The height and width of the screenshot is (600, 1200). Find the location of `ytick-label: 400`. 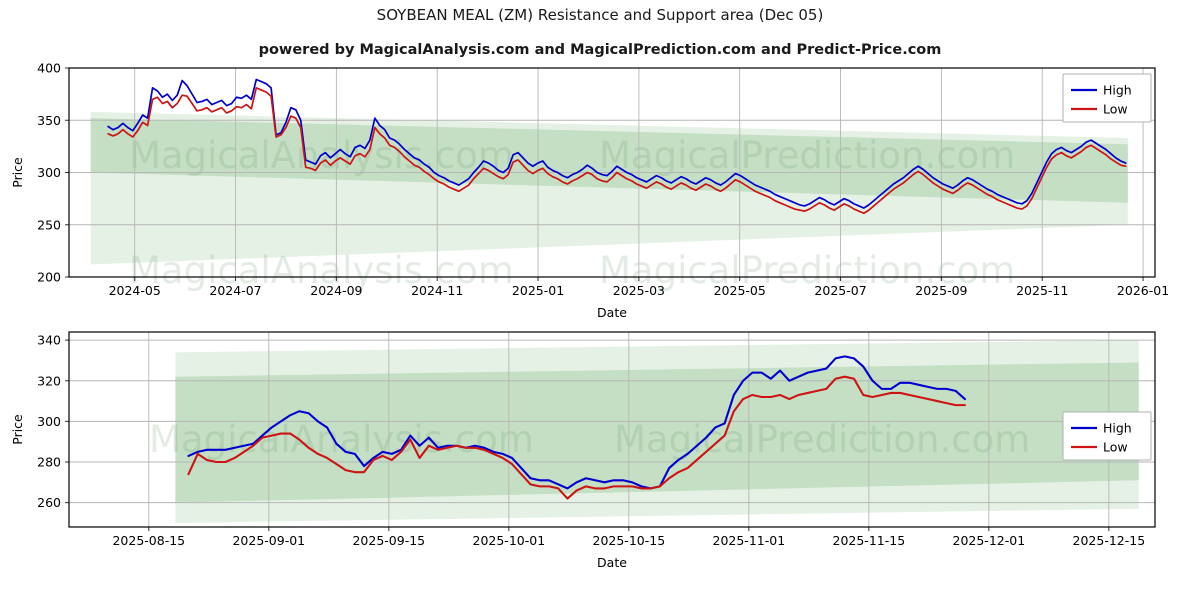

ytick-label: 400 is located at coordinates (49, 68).